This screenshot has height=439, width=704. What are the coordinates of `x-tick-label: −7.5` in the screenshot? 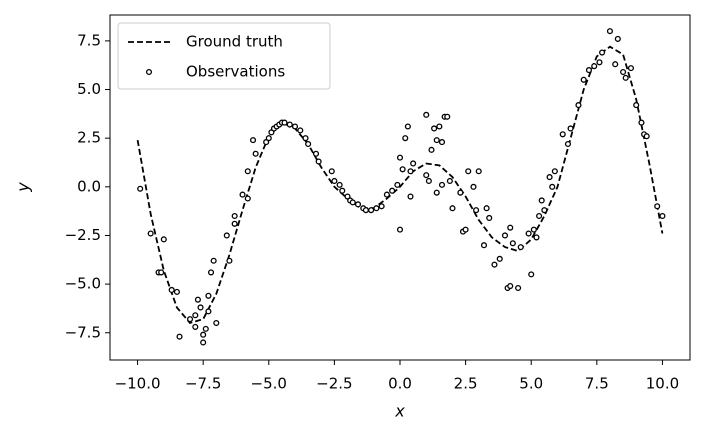 It's located at (203, 384).